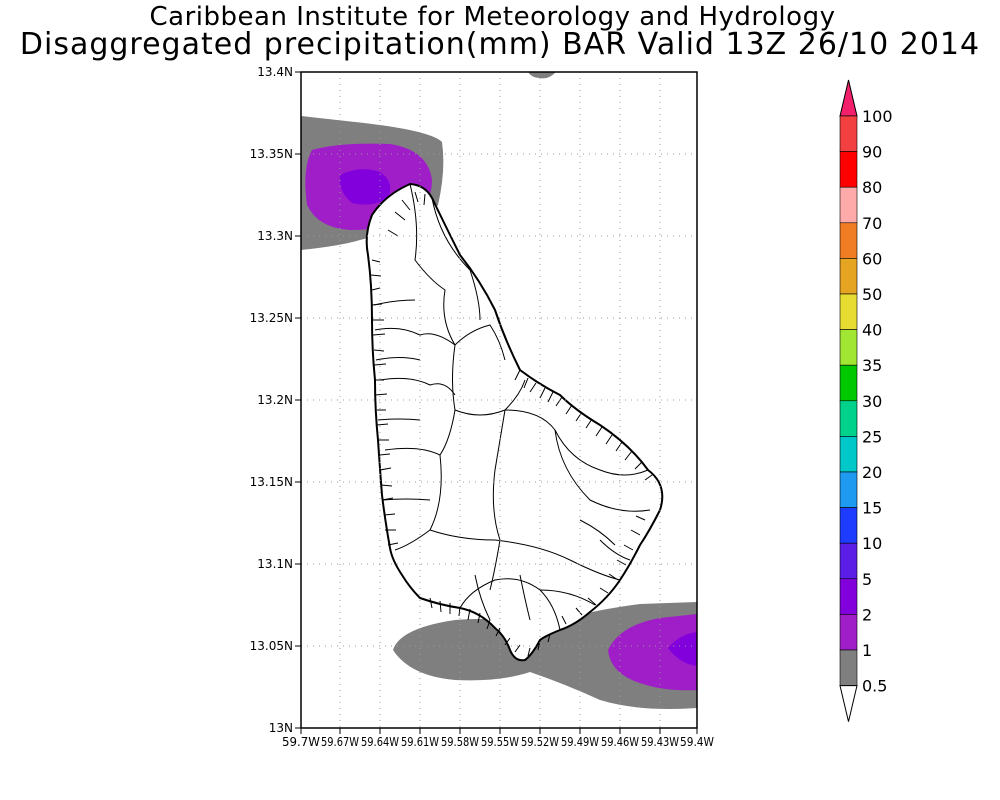  I want to click on lat-label: 13.1N, so click(275, 564).